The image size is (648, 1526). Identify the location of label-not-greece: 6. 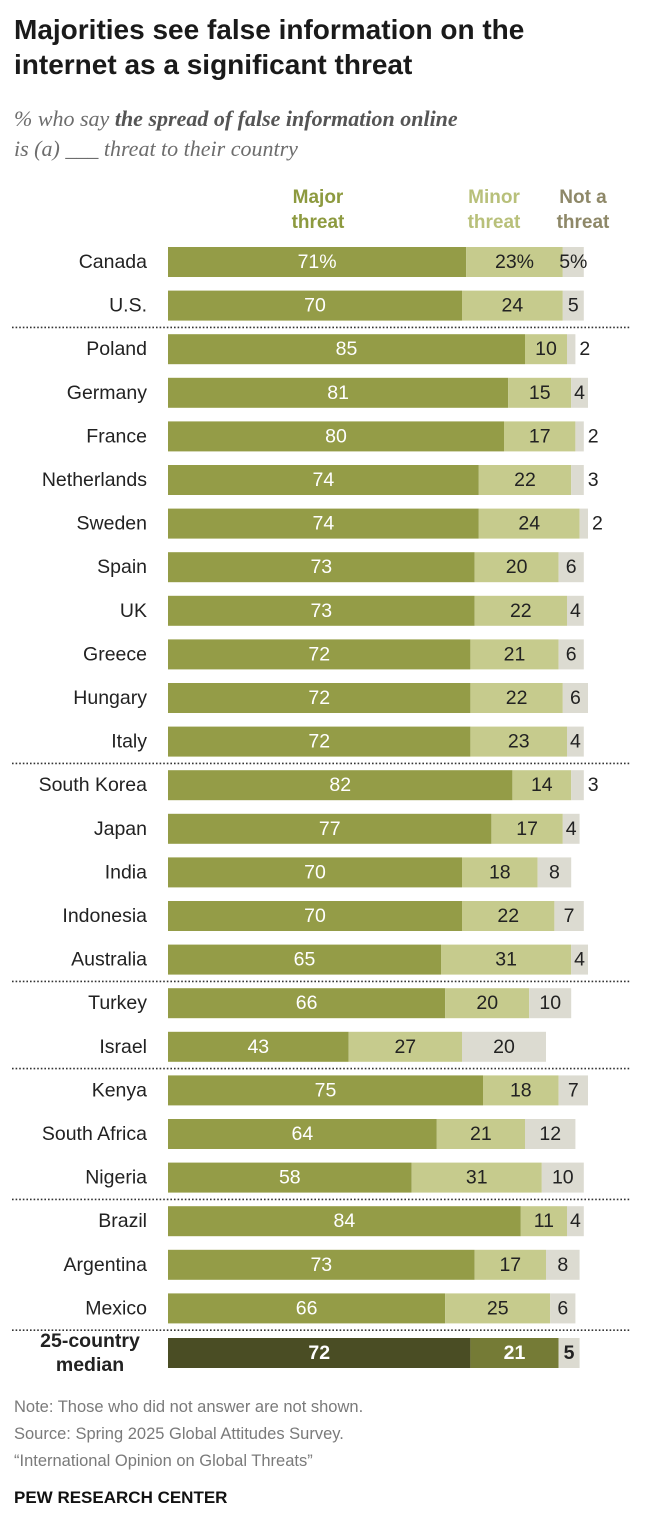
(571, 654).